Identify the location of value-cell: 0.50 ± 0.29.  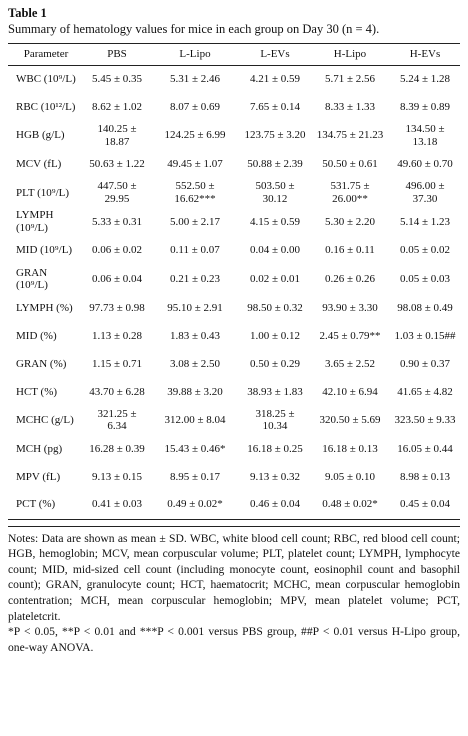
(275, 363).